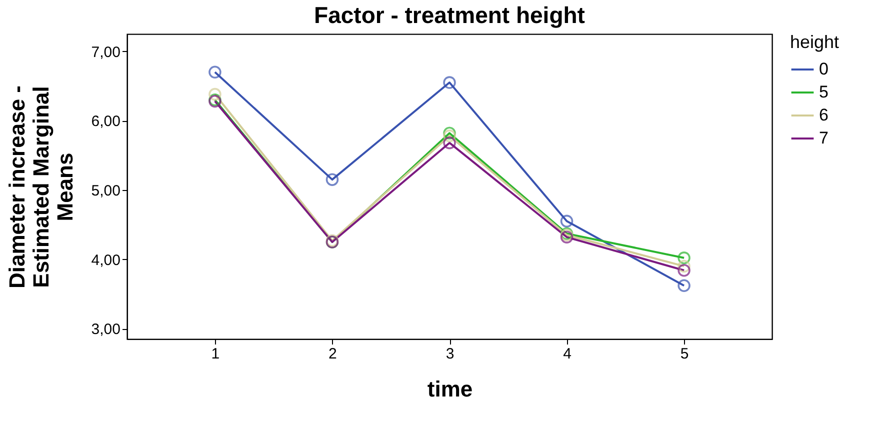  I want to click on x-tick-label: 2, so click(332, 354).